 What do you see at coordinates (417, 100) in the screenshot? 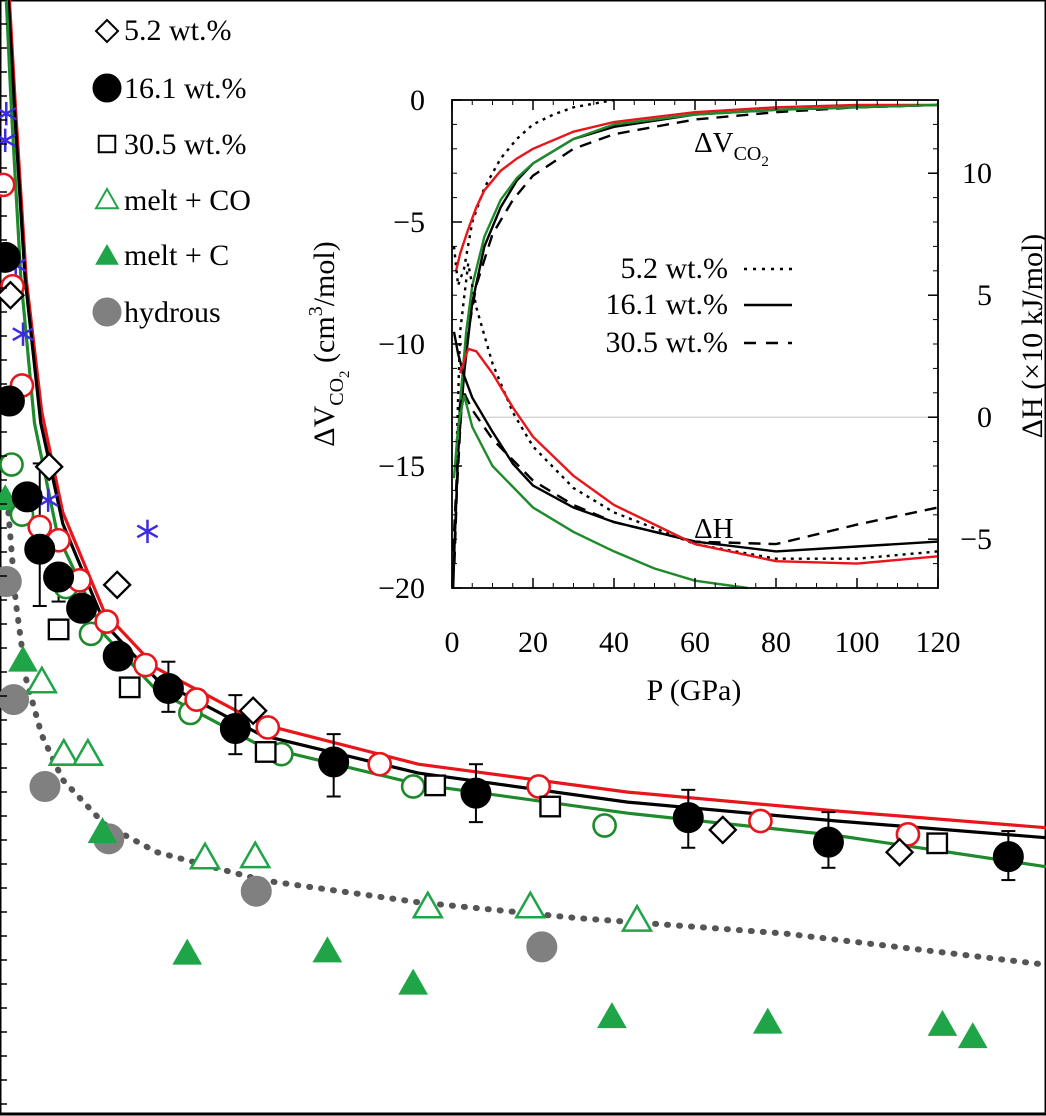
I see `inset-y-tick-label: 0` at bounding box center [417, 100].